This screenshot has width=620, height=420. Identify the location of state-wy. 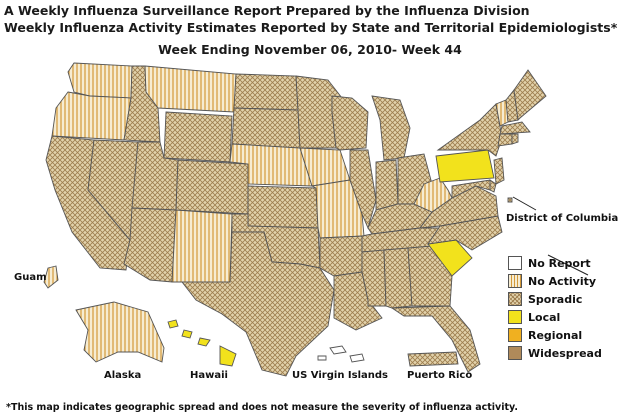
(198, 137).